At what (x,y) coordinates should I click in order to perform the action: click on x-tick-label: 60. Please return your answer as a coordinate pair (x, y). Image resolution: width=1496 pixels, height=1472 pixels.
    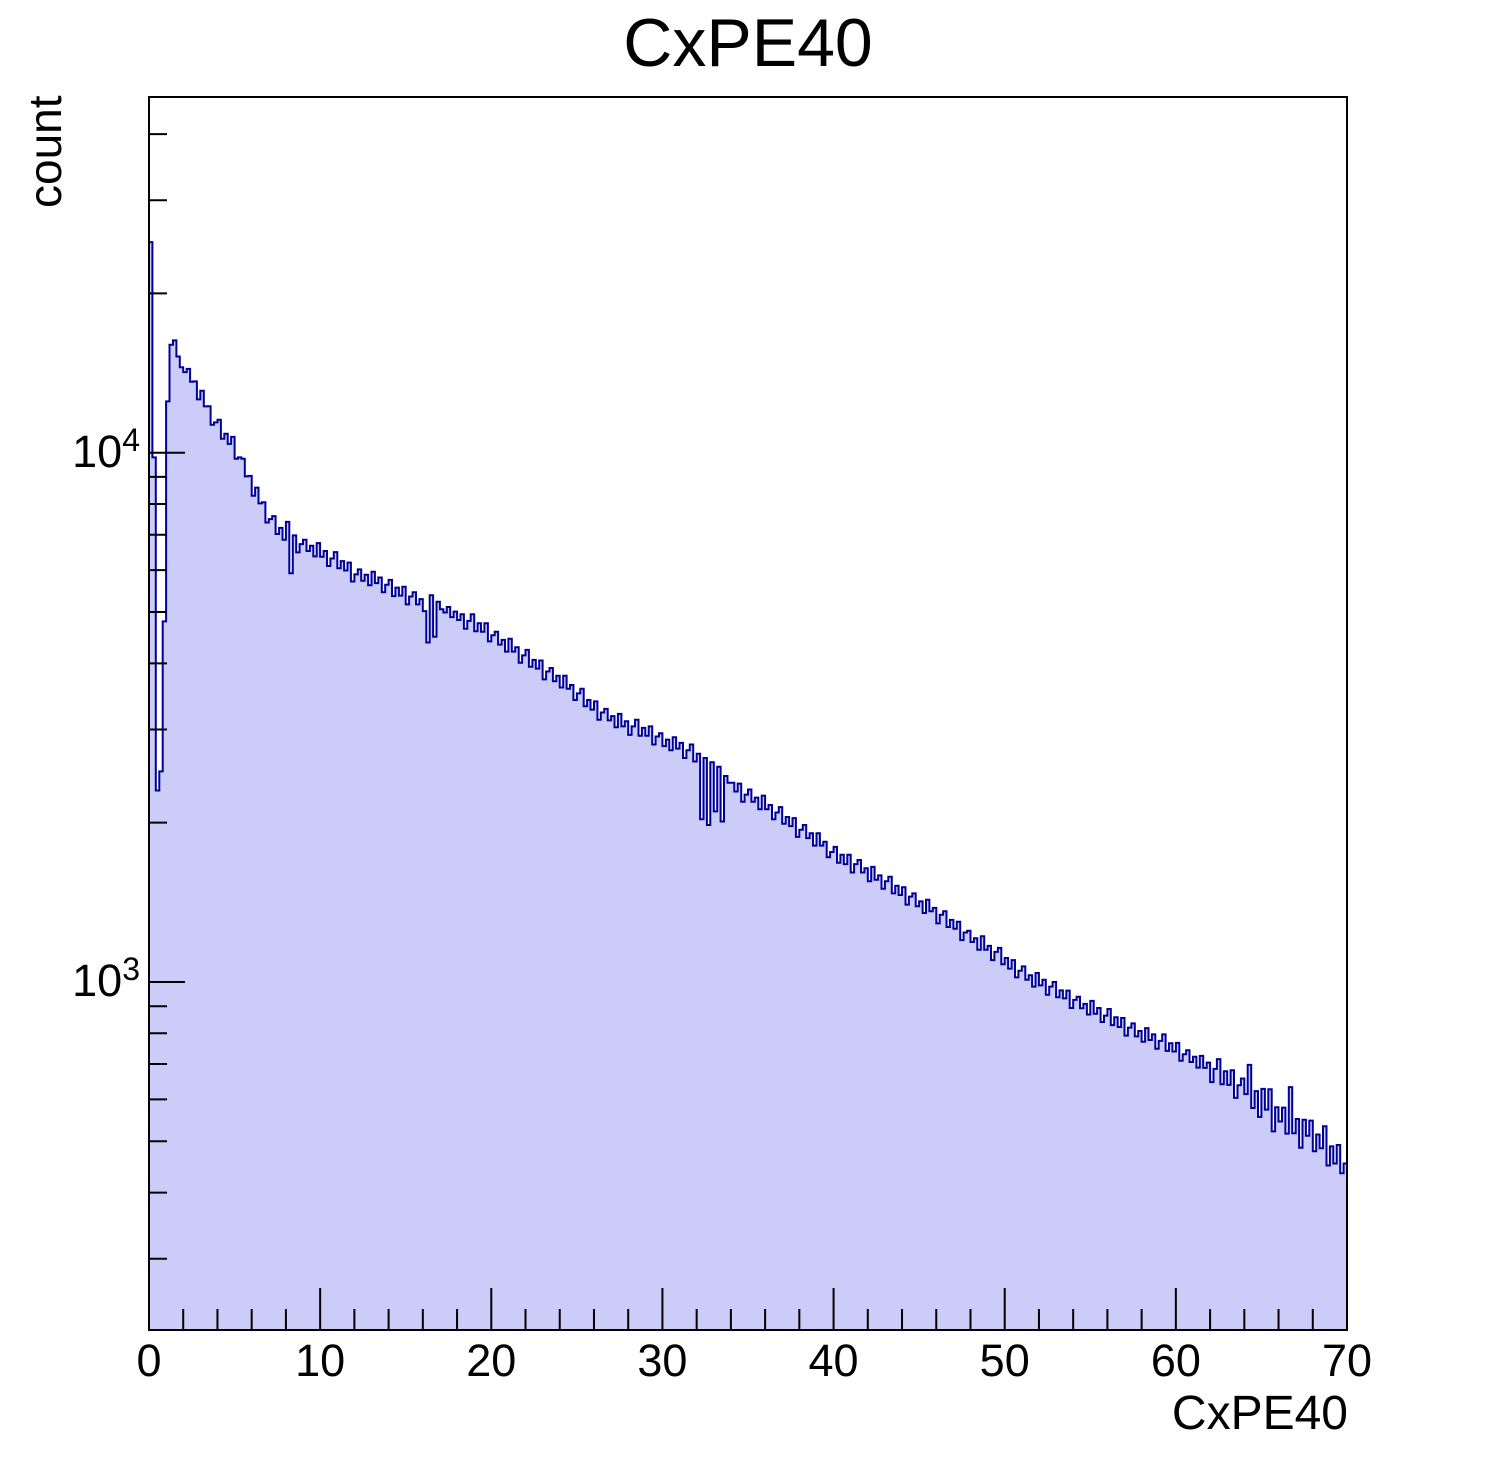
    Looking at the image, I should click on (1175, 1360).